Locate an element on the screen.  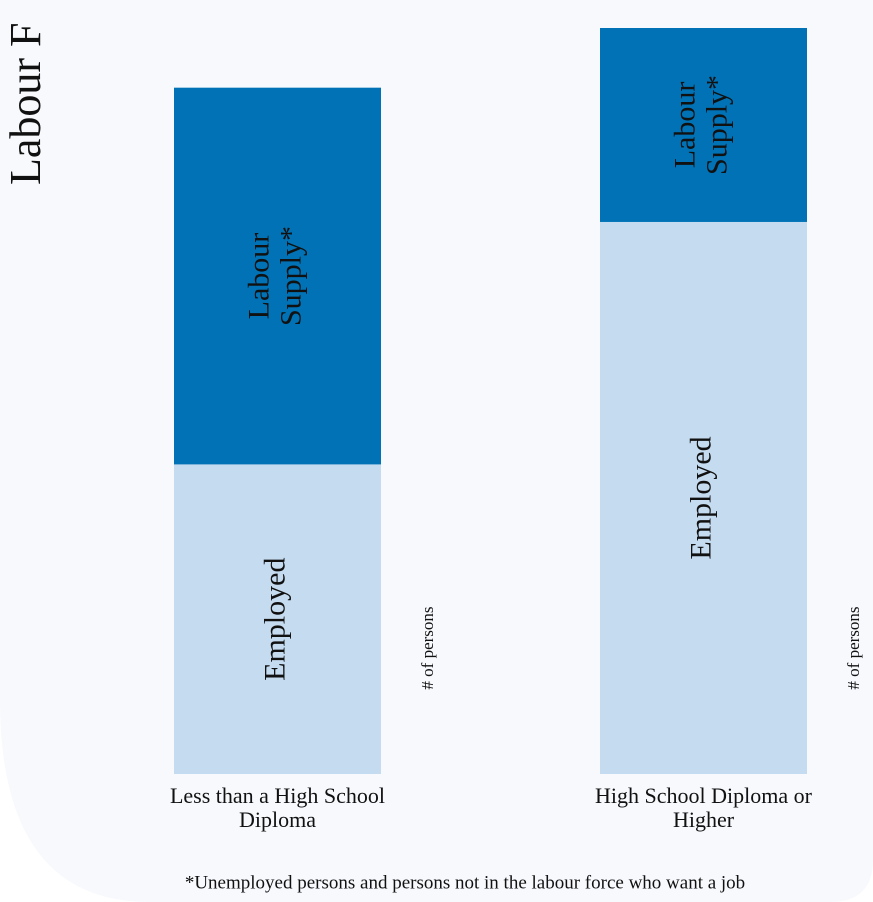
x-tick-label: Less than a High School Diploma is located at coordinates (277, 807).